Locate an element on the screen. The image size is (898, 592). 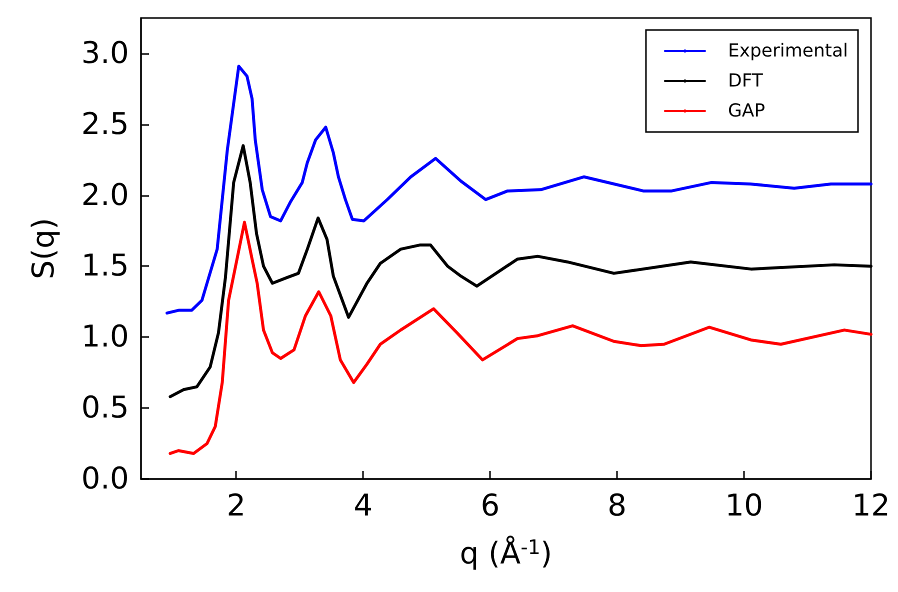
y-tick-label: 0.0 is located at coordinates (105, 479).